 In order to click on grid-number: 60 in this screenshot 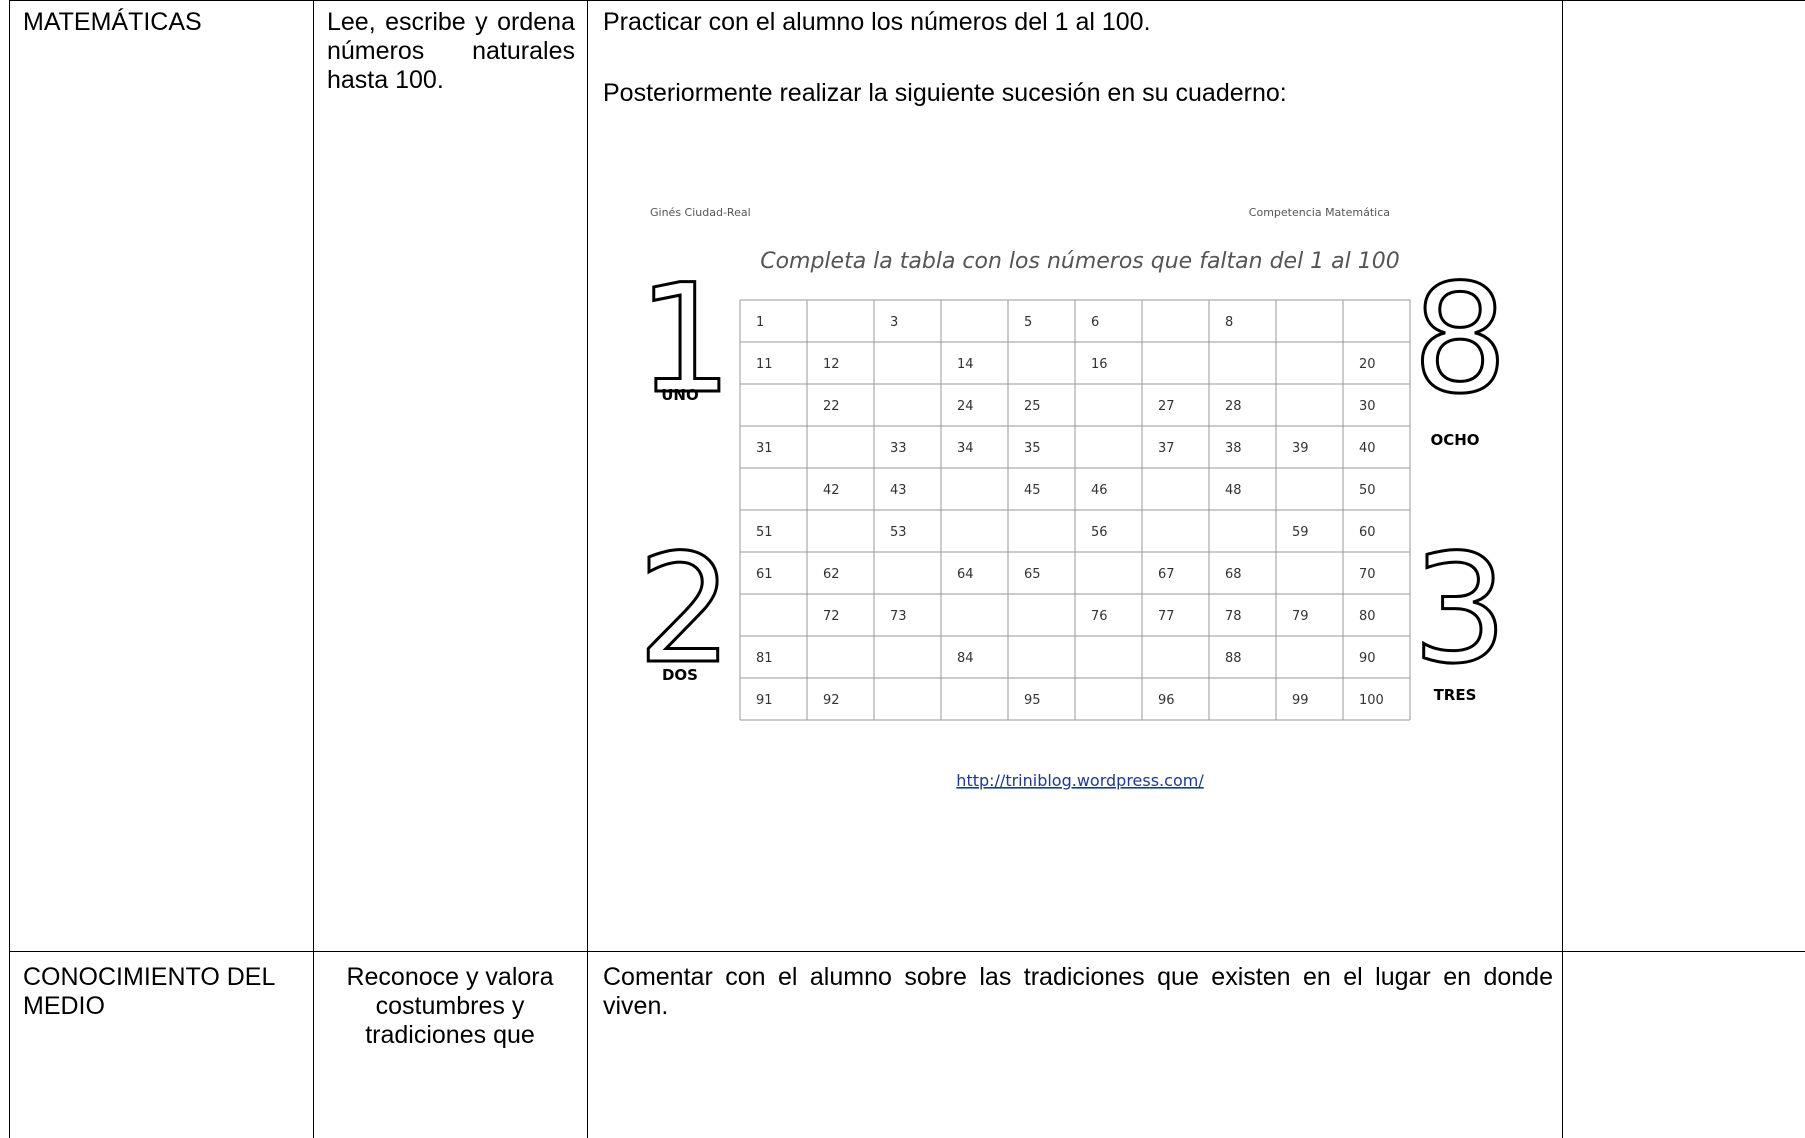, I will do `click(1367, 532)`.